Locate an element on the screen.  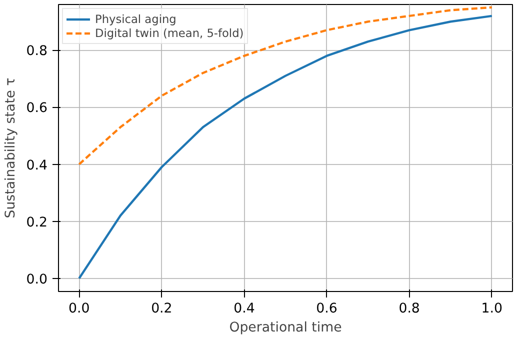
y-axis-title: Sustainability state τ is located at coordinates (10, 148).